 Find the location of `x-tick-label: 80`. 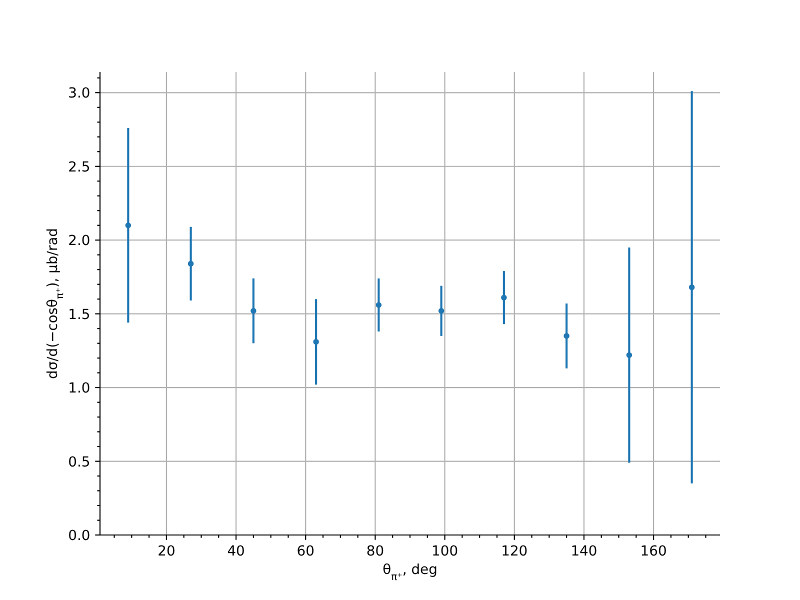

x-tick-label: 80 is located at coordinates (375, 551).